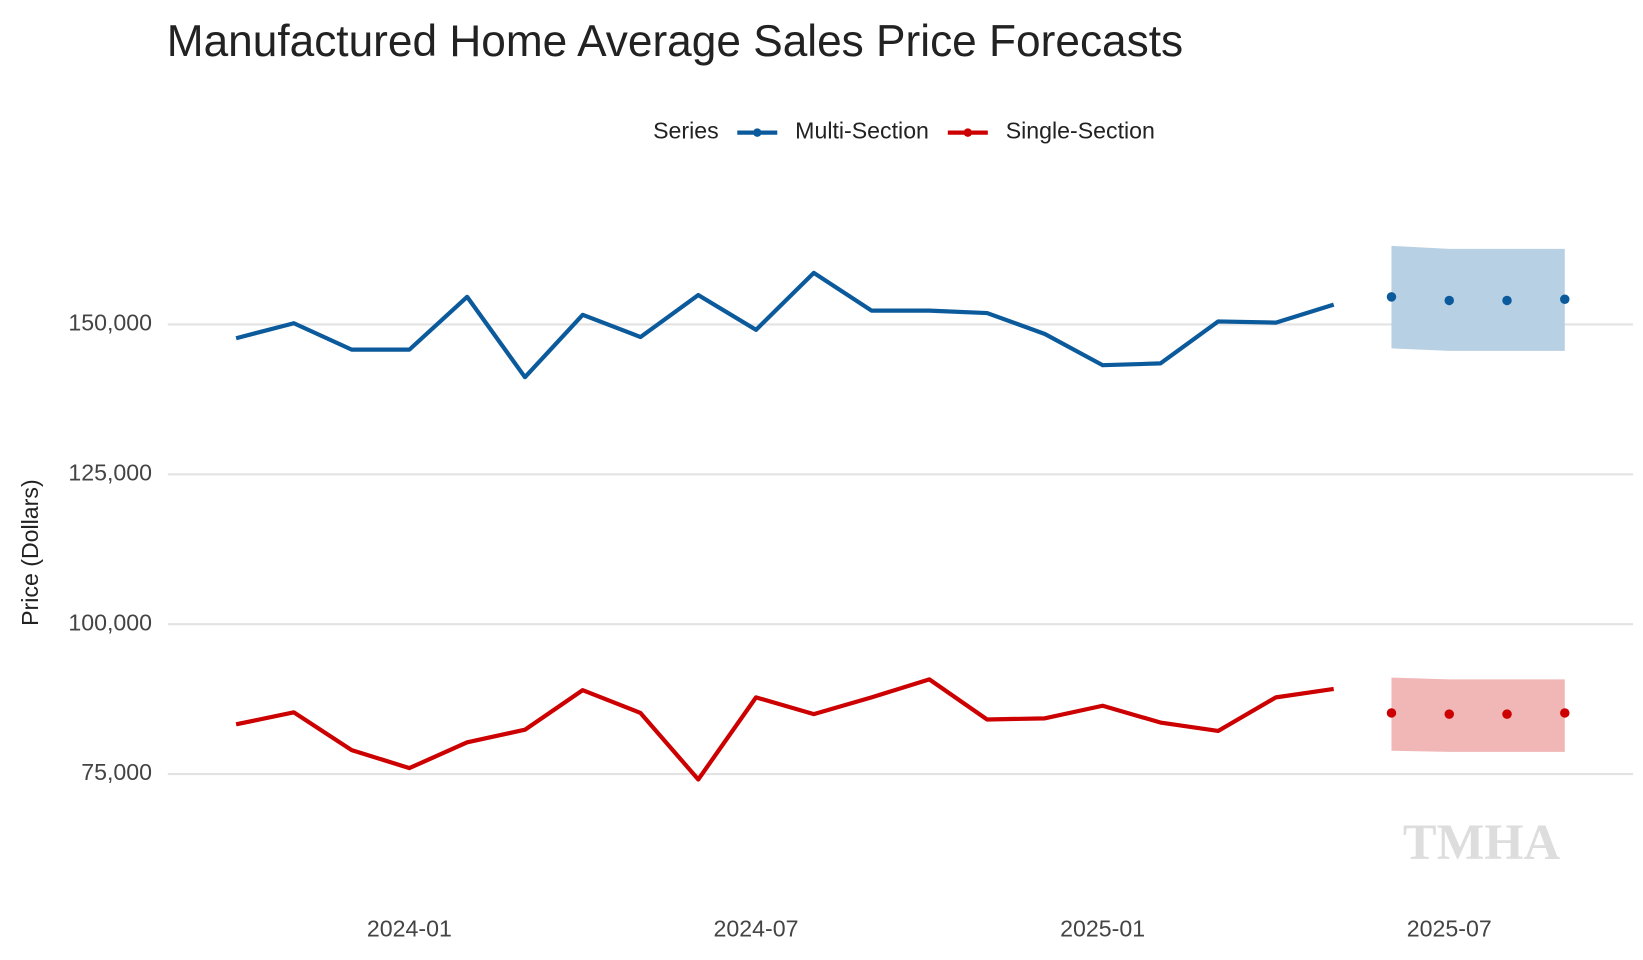 This screenshot has height=960, width=1643. I want to click on watermark: TMHA, so click(1482, 842).